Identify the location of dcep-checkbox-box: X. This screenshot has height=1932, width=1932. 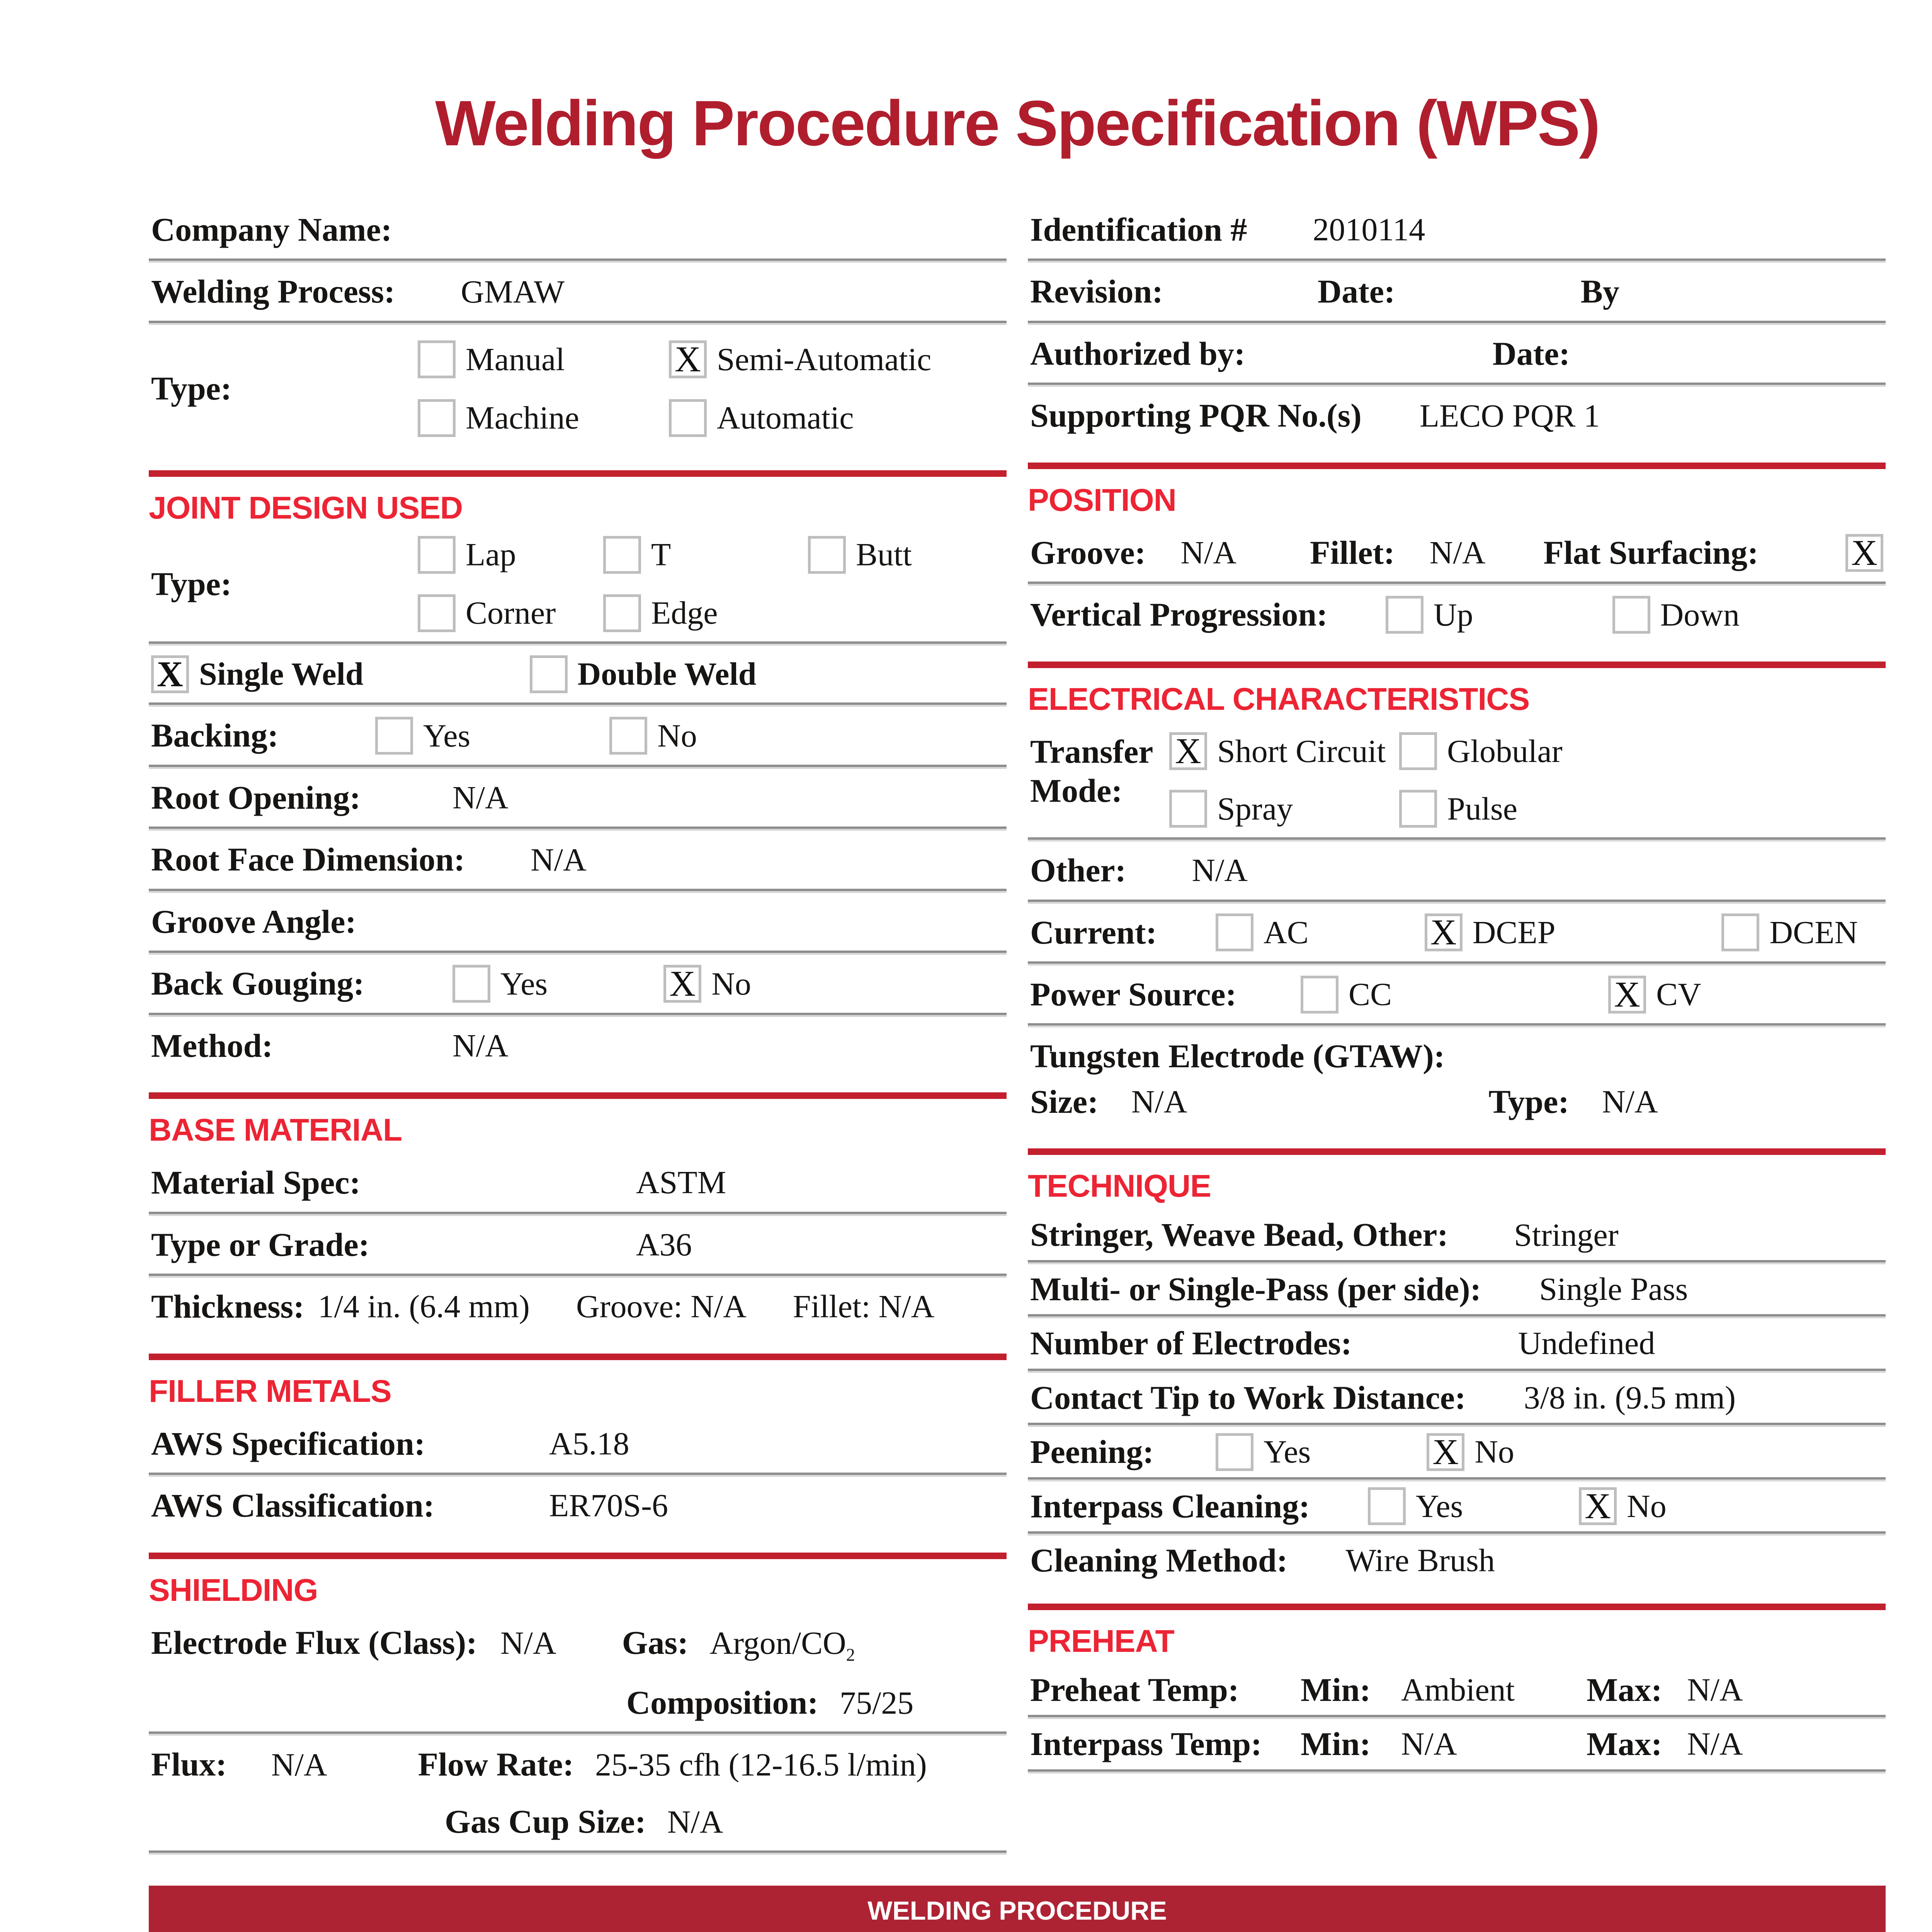
(1444, 933).